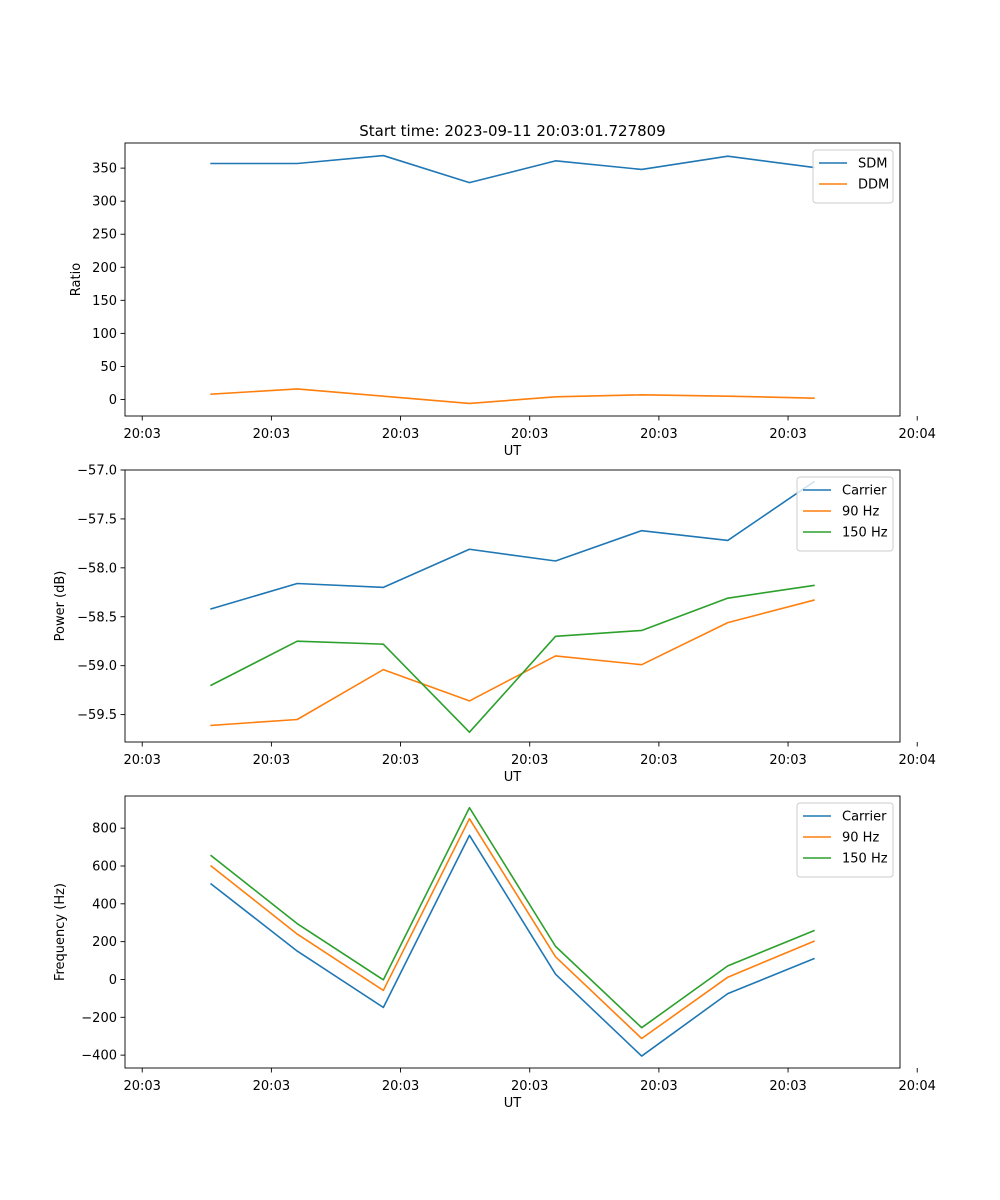  I want to click on ratio-series-line-sdm, so click(512, 169).